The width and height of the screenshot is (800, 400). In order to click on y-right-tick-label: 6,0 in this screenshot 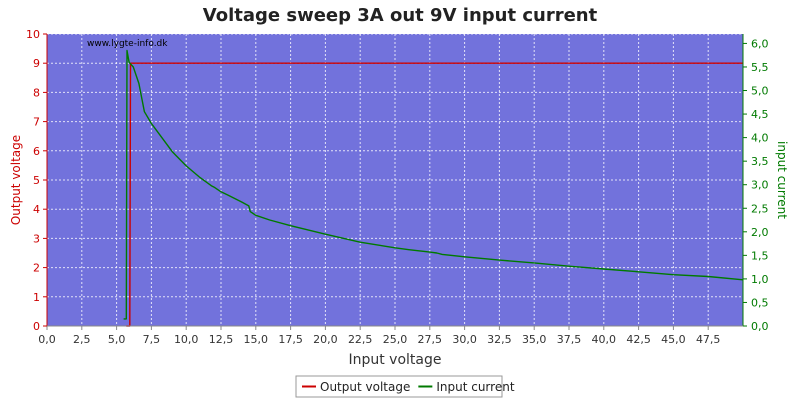, I will do `click(760, 43)`.